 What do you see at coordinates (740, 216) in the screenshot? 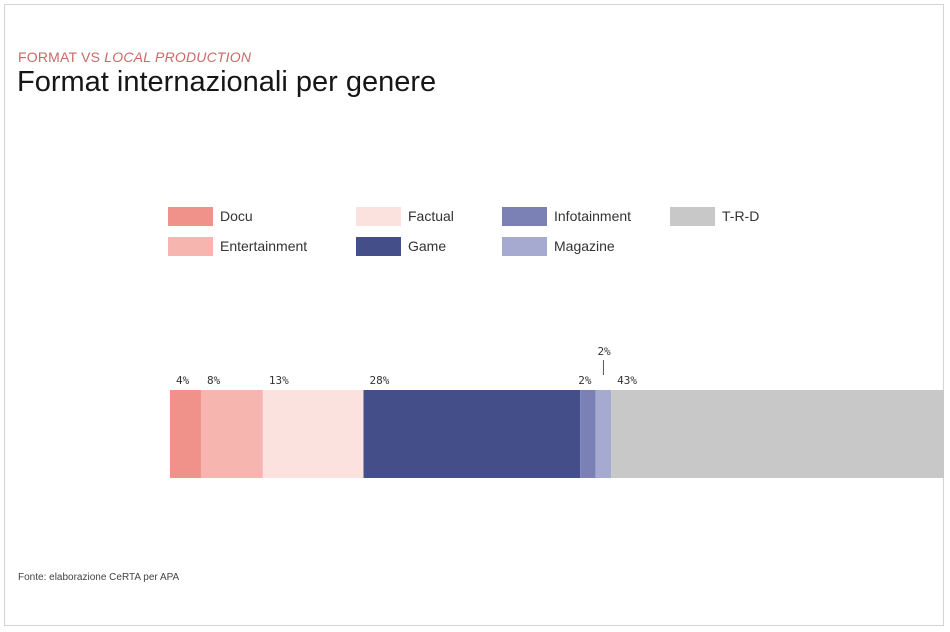
I see `legend-label-t-r-d: T-R-D` at bounding box center [740, 216].